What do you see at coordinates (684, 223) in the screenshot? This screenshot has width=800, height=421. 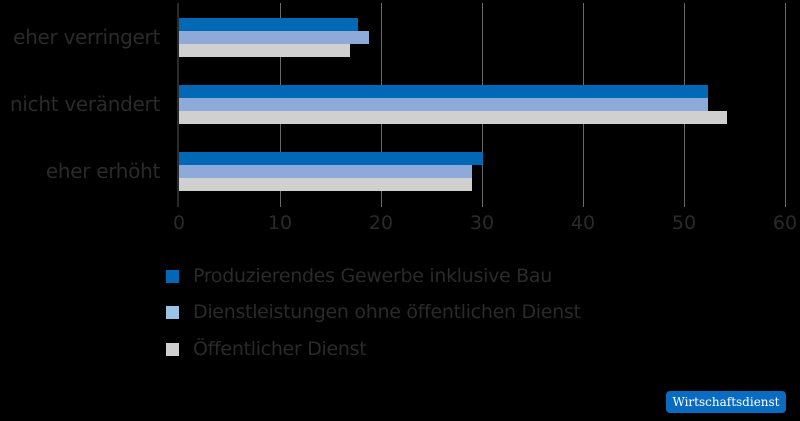 I see `x-tick-label: 50` at bounding box center [684, 223].